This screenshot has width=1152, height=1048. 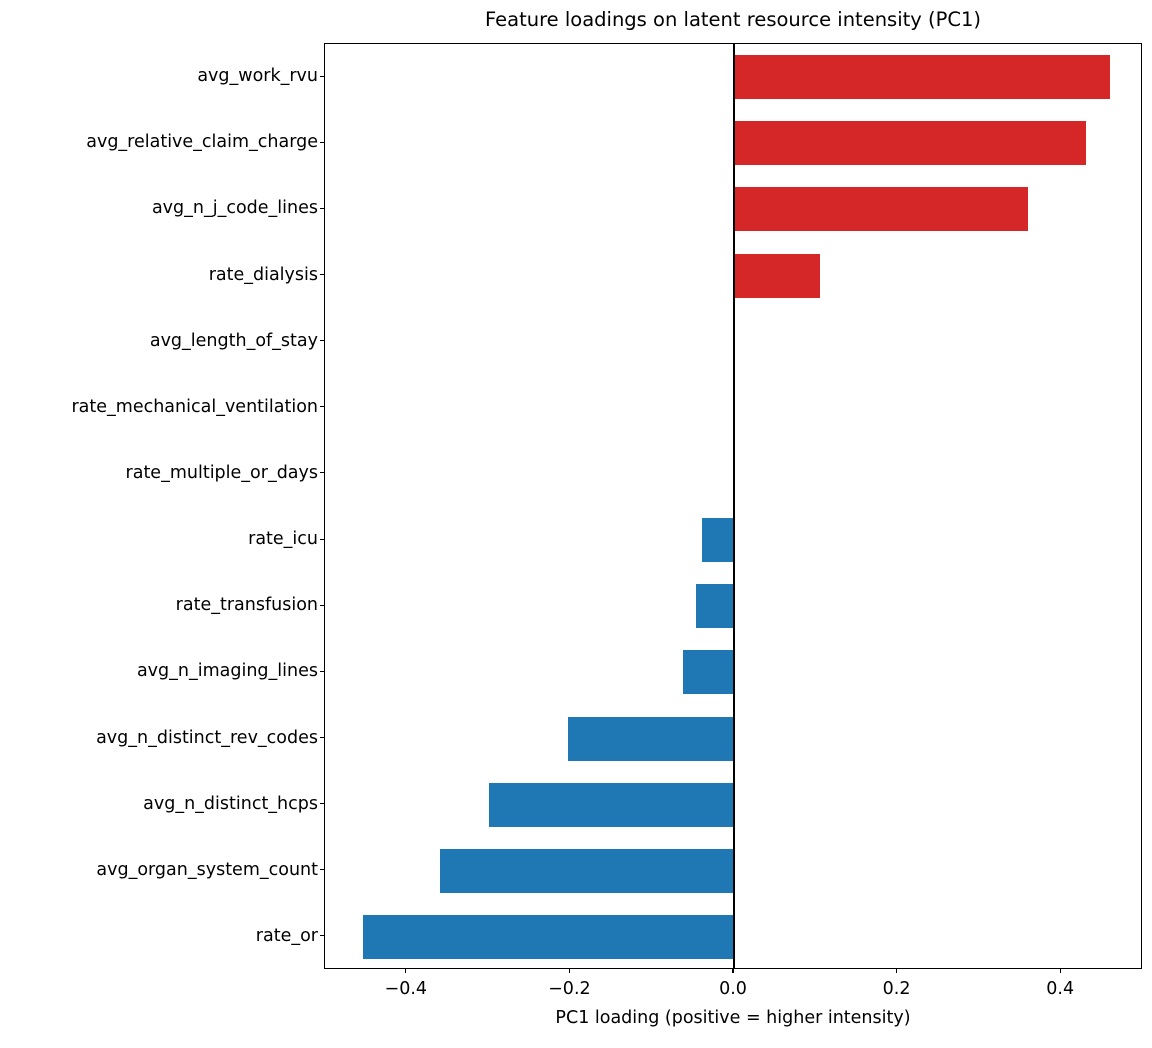 I want to click on bar-avg_n_imaging_lines, so click(x=708, y=672).